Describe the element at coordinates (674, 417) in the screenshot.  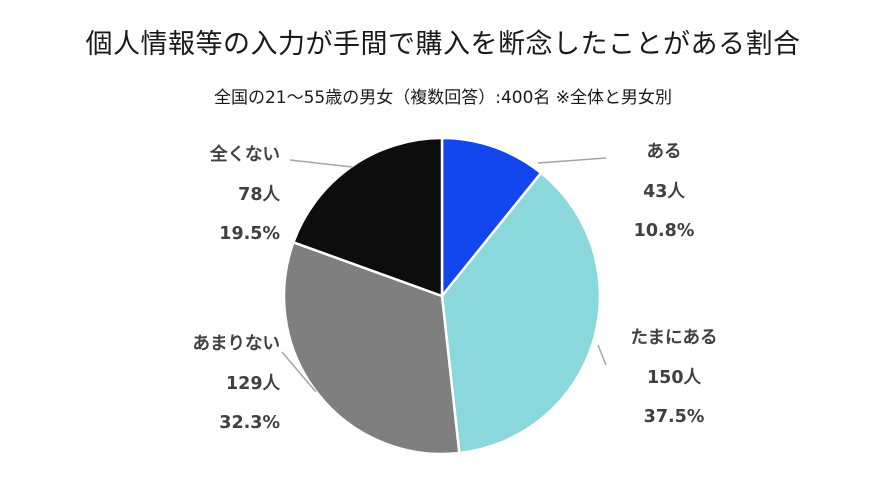
I see `slice-label-percent: 37.5%` at that location.